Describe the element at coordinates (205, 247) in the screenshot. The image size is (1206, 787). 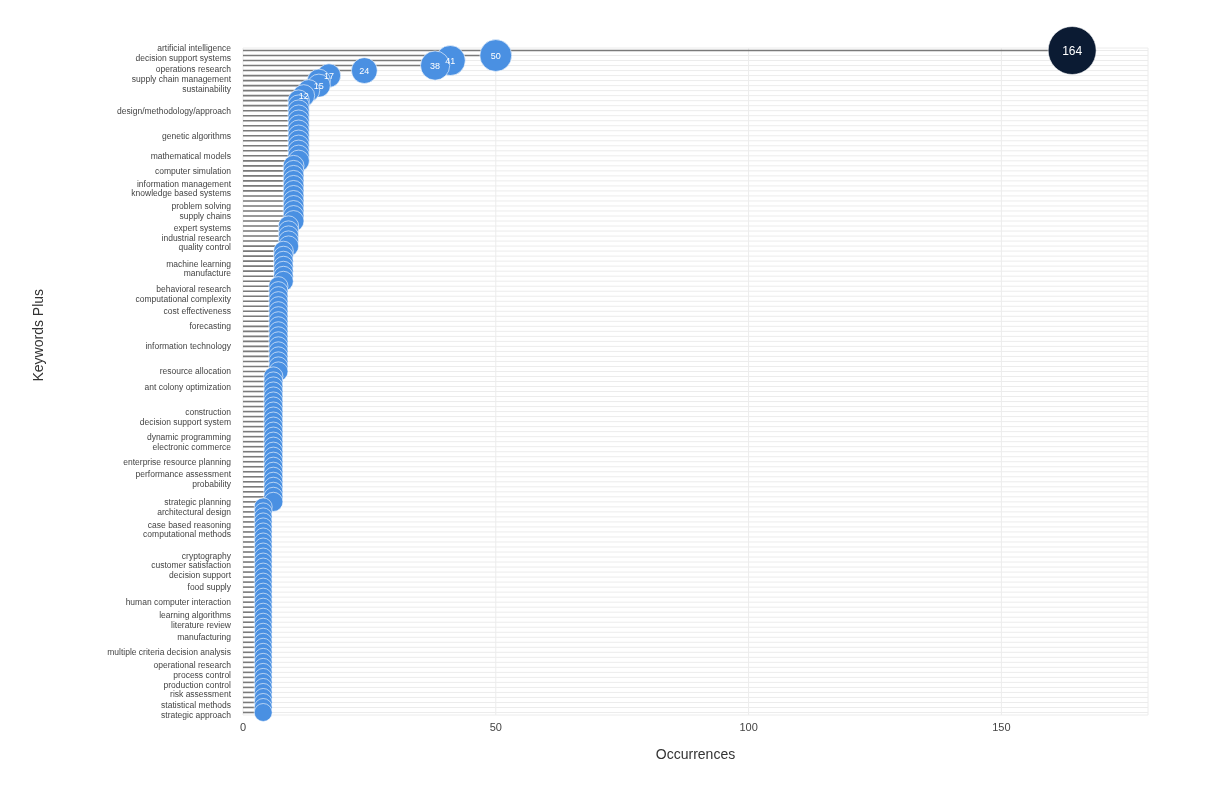
I see `y-tick-label: quality control` at that location.